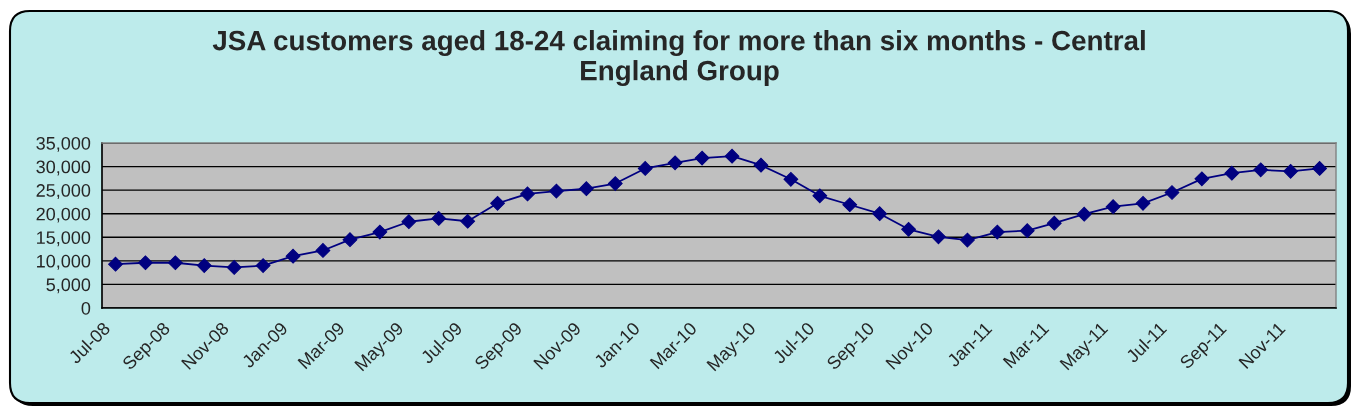  What do you see at coordinates (68, 286) in the screenshot?
I see `y-tick-label: 5,000` at bounding box center [68, 286].